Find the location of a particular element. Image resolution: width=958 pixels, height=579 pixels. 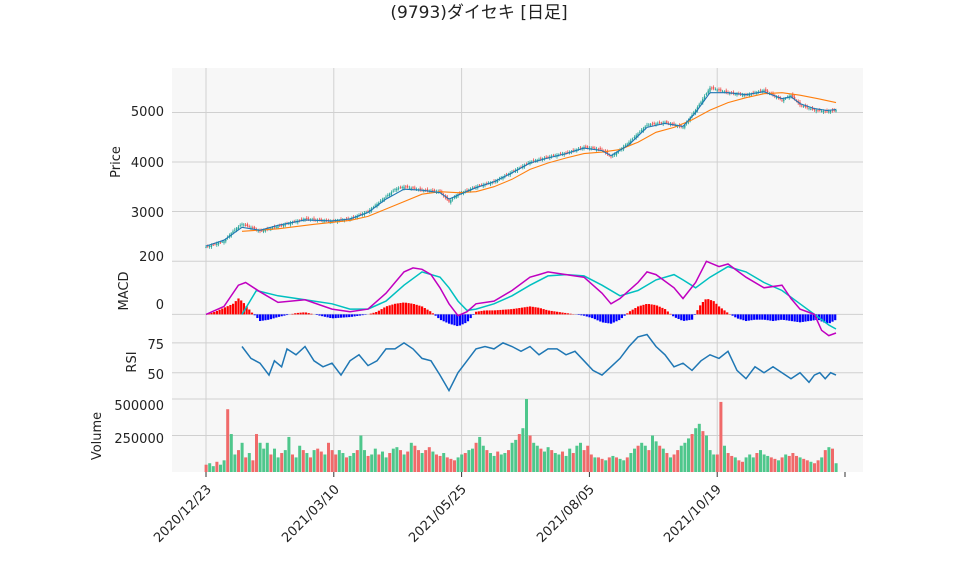

x-tick-label: 2020/12/23 is located at coordinates (183, 514).